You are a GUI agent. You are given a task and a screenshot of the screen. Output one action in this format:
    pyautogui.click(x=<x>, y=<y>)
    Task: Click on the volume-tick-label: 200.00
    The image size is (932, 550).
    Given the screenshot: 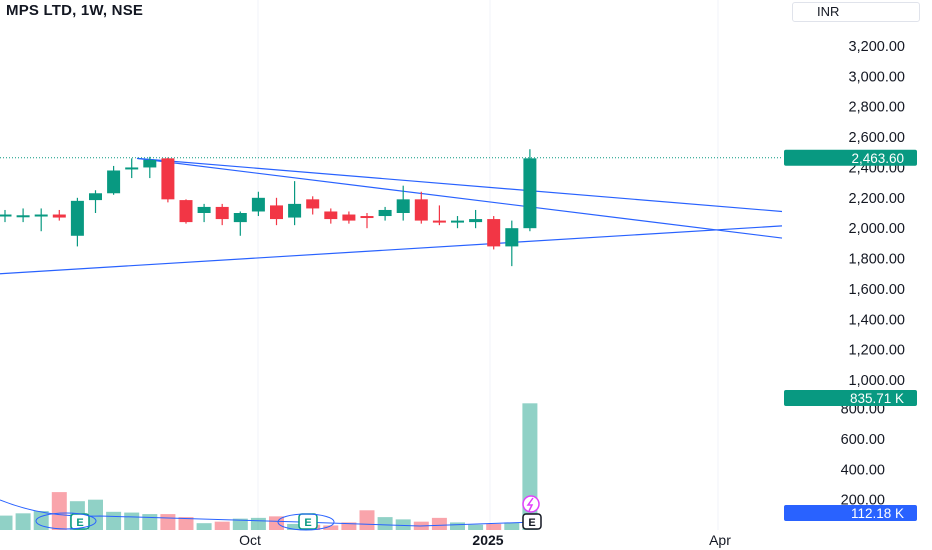 What is the action you would take?
    pyautogui.click(x=863, y=501)
    